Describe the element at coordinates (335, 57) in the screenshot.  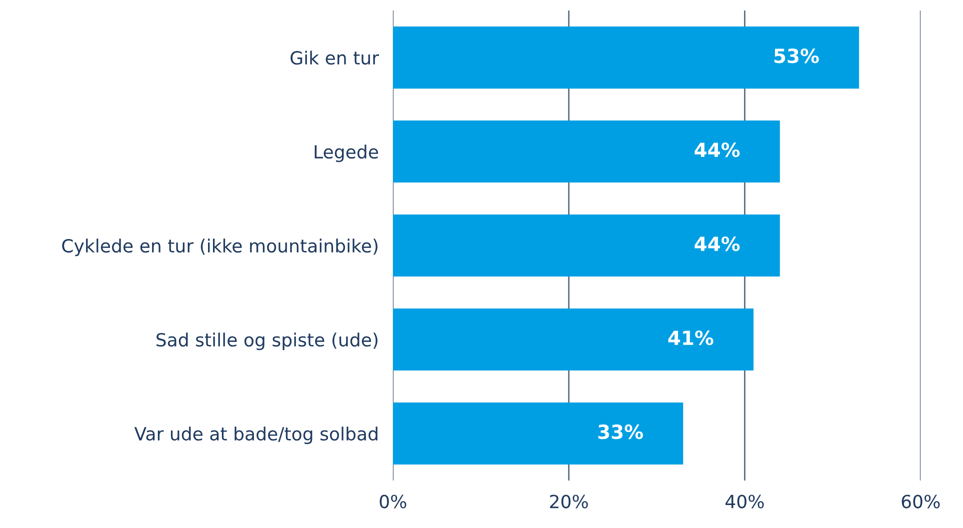
I see `y-tick-label: Gik en tur` at that location.